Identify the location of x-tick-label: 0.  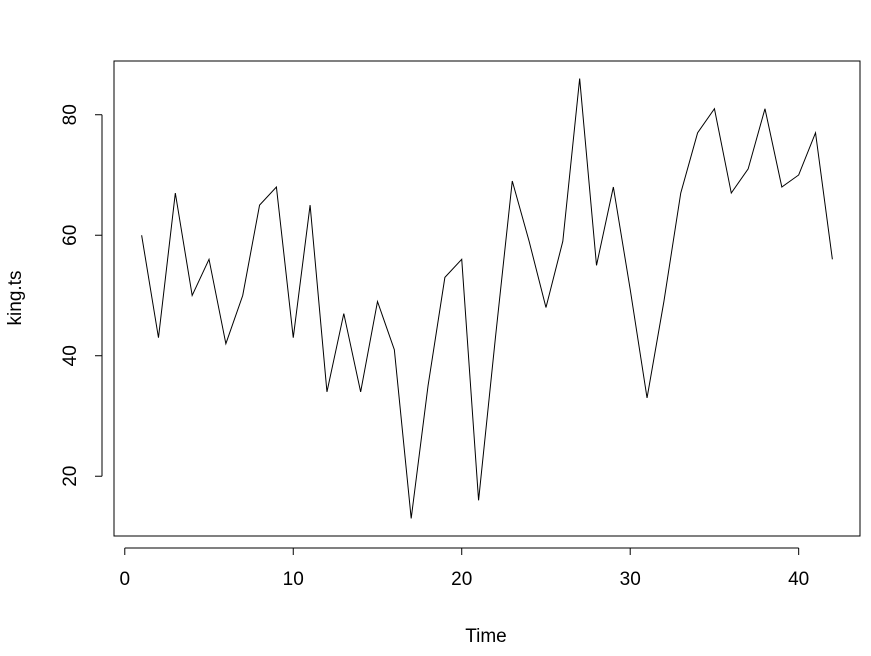
(124, 579).